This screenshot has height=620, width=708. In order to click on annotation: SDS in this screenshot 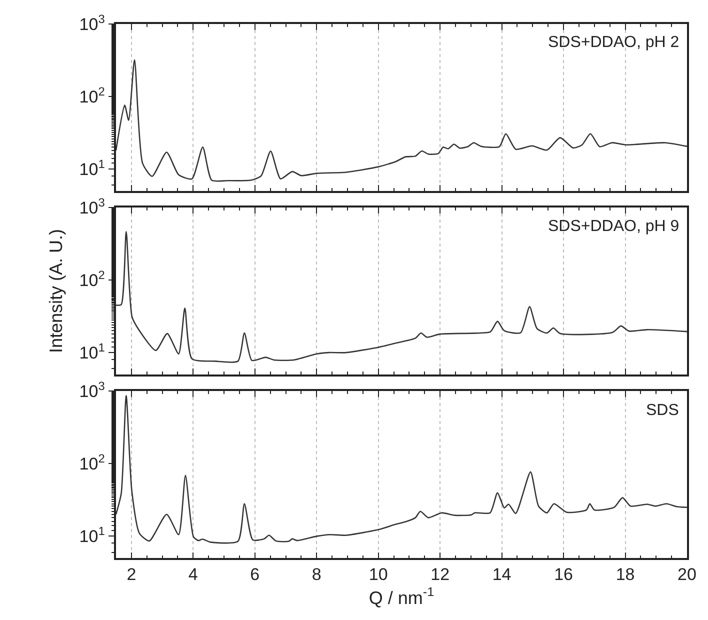, I will do `click(662, 410)`.